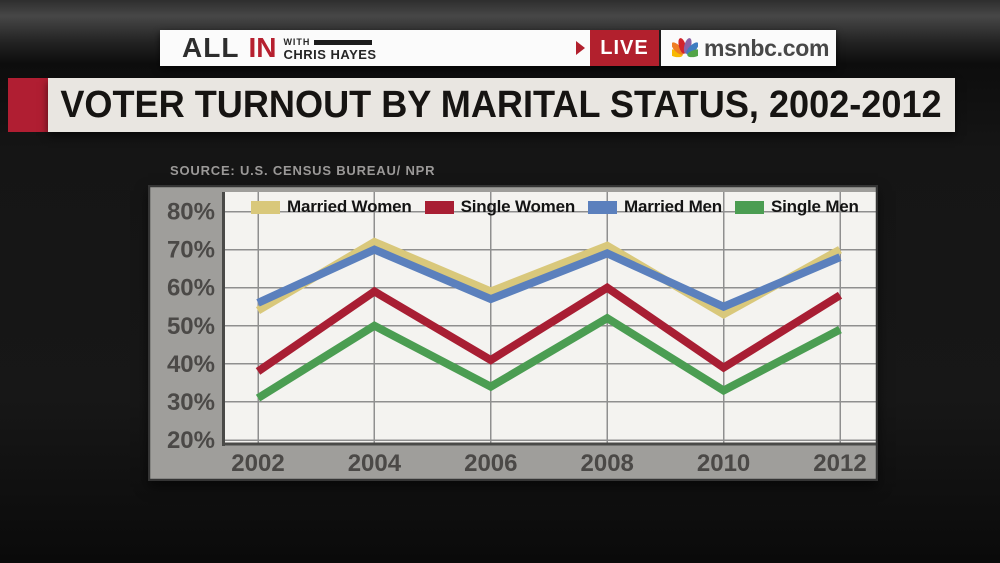  What do you see at coordinates (518, 206) in the screenshot?
I see `legend-label: Single Women` at bounding box center [518, 206].